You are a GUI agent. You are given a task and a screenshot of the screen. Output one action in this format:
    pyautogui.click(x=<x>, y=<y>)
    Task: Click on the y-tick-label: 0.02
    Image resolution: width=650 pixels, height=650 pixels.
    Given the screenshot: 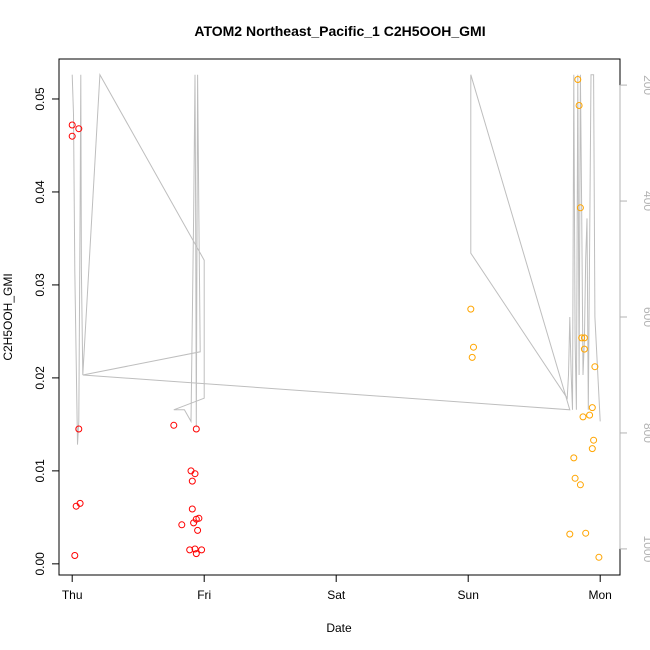 What is the action you would take?
    pyautogui.click(x=40, y=378)
    